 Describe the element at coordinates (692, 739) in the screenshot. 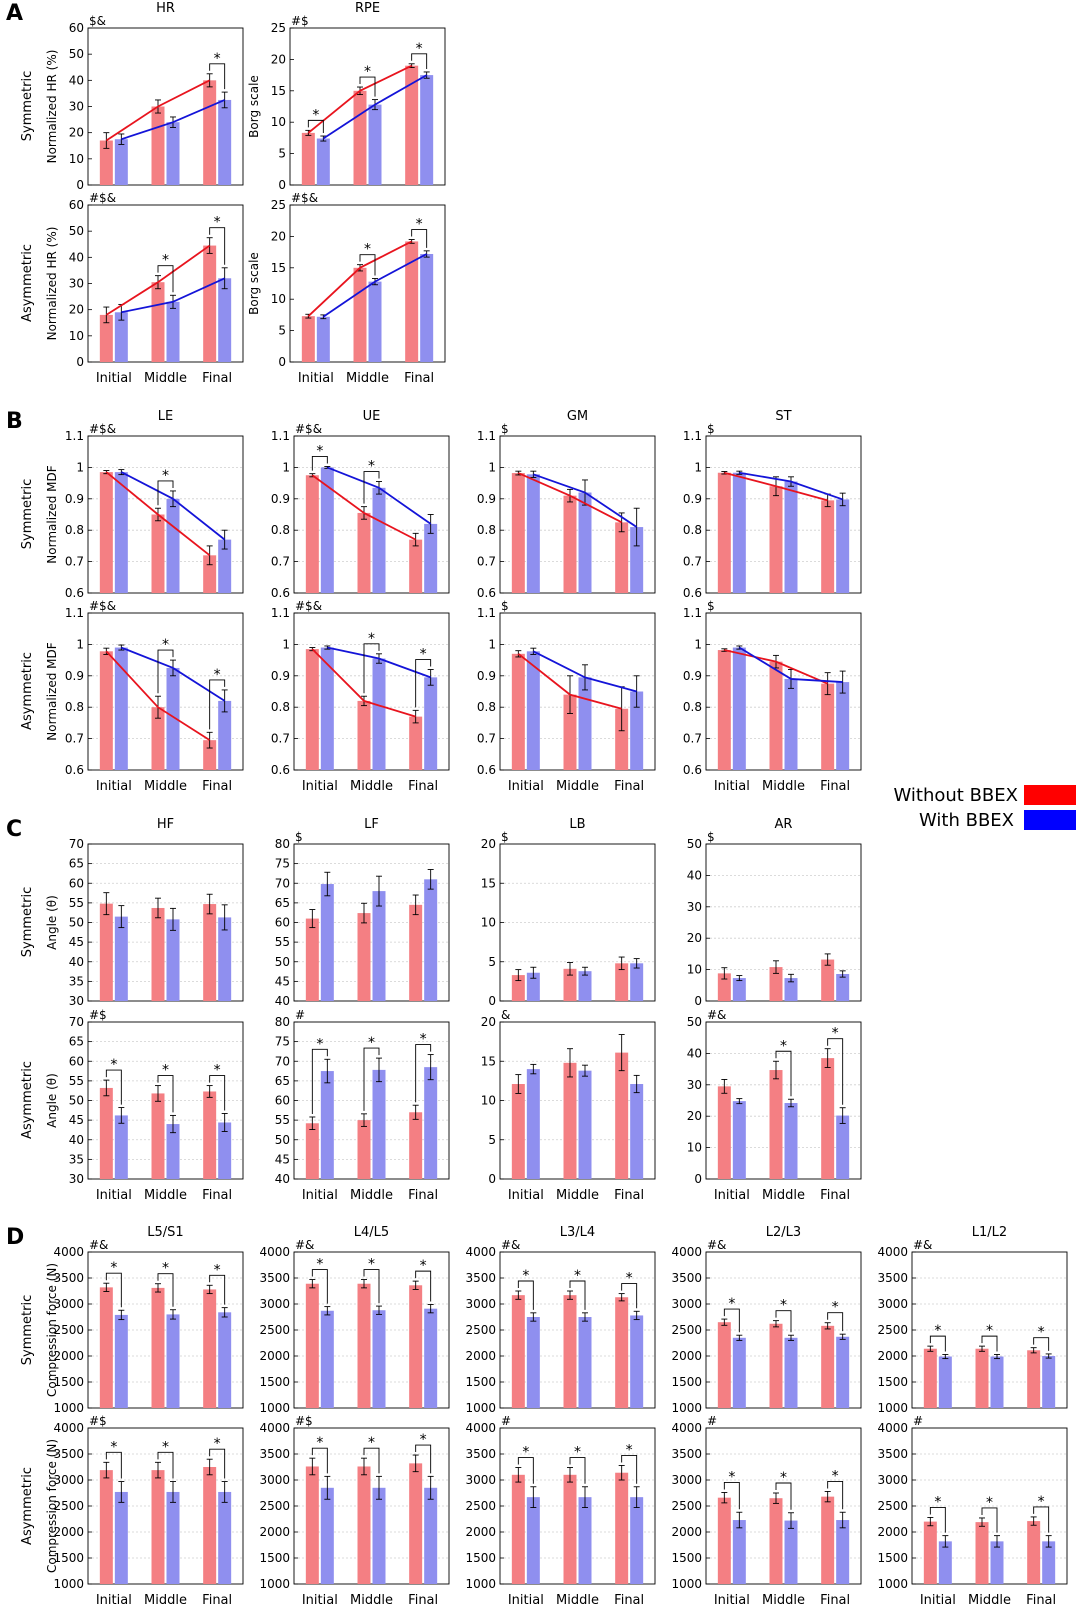

I see `y-tick-label: 0.7` at that location.